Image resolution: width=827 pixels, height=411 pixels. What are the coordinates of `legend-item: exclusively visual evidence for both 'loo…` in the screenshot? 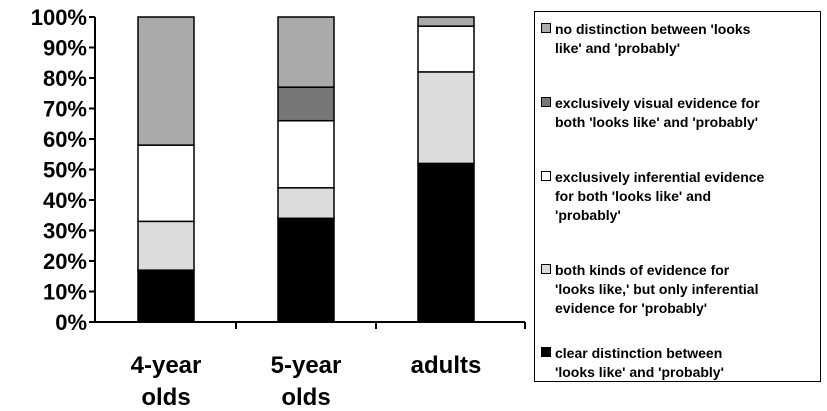 It's located at (677, 113).